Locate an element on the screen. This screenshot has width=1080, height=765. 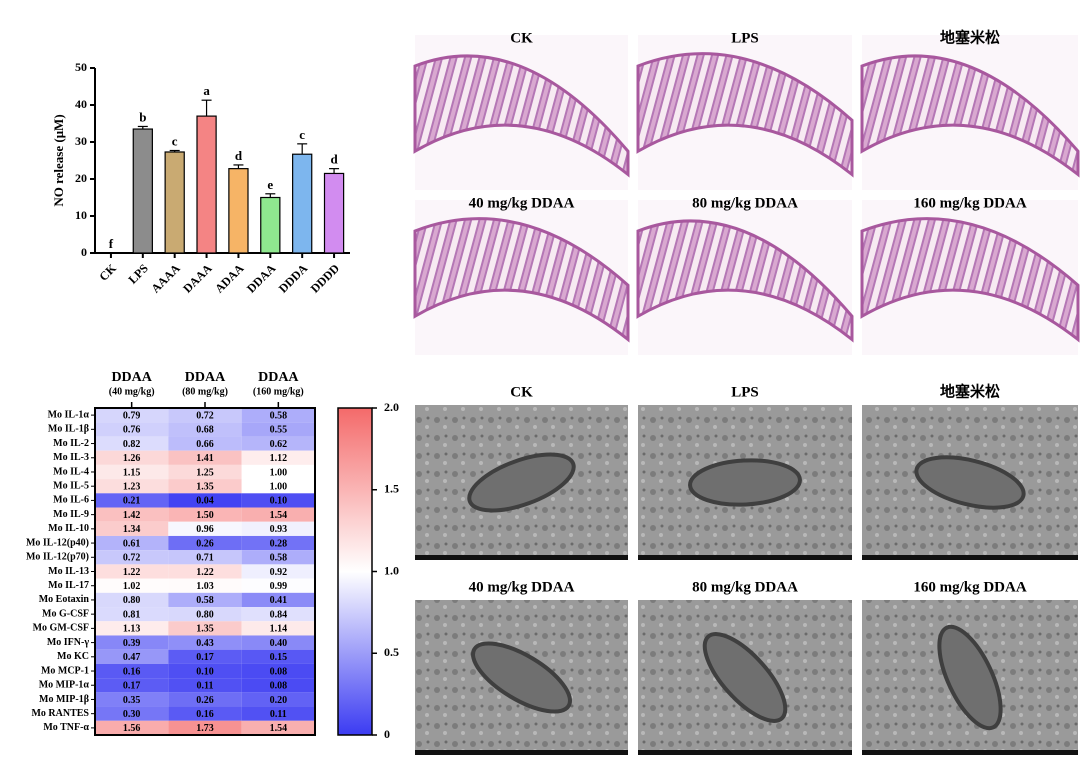
x-tick-label: ADAA is located at coordinates (229, 278).